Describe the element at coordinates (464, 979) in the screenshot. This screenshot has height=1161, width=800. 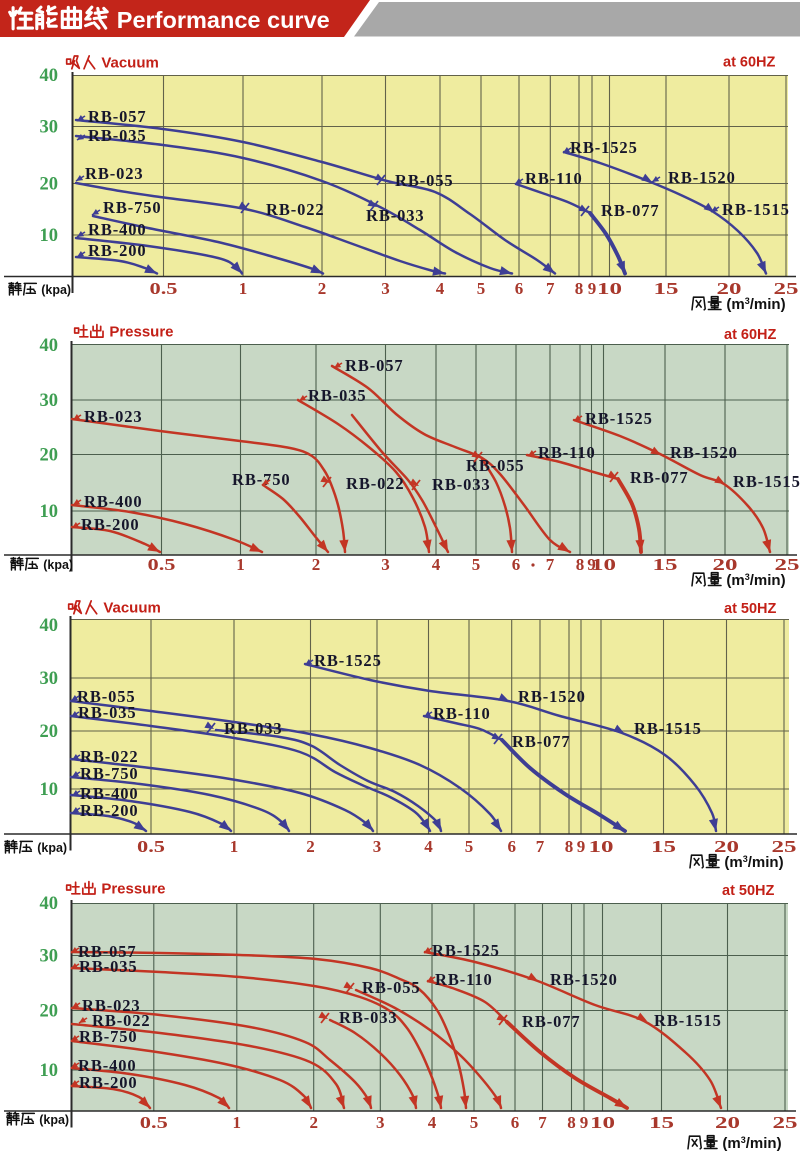
I see `svg-text: RB-110` at that location.